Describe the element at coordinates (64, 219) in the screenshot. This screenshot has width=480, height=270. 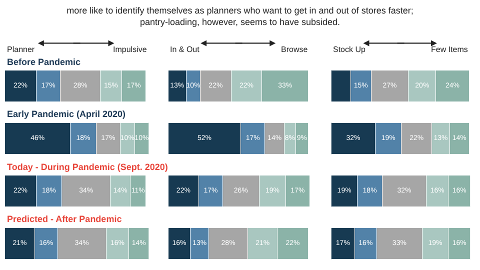
I see `y-tick-label: Predicted - After Pandemic` at that location.